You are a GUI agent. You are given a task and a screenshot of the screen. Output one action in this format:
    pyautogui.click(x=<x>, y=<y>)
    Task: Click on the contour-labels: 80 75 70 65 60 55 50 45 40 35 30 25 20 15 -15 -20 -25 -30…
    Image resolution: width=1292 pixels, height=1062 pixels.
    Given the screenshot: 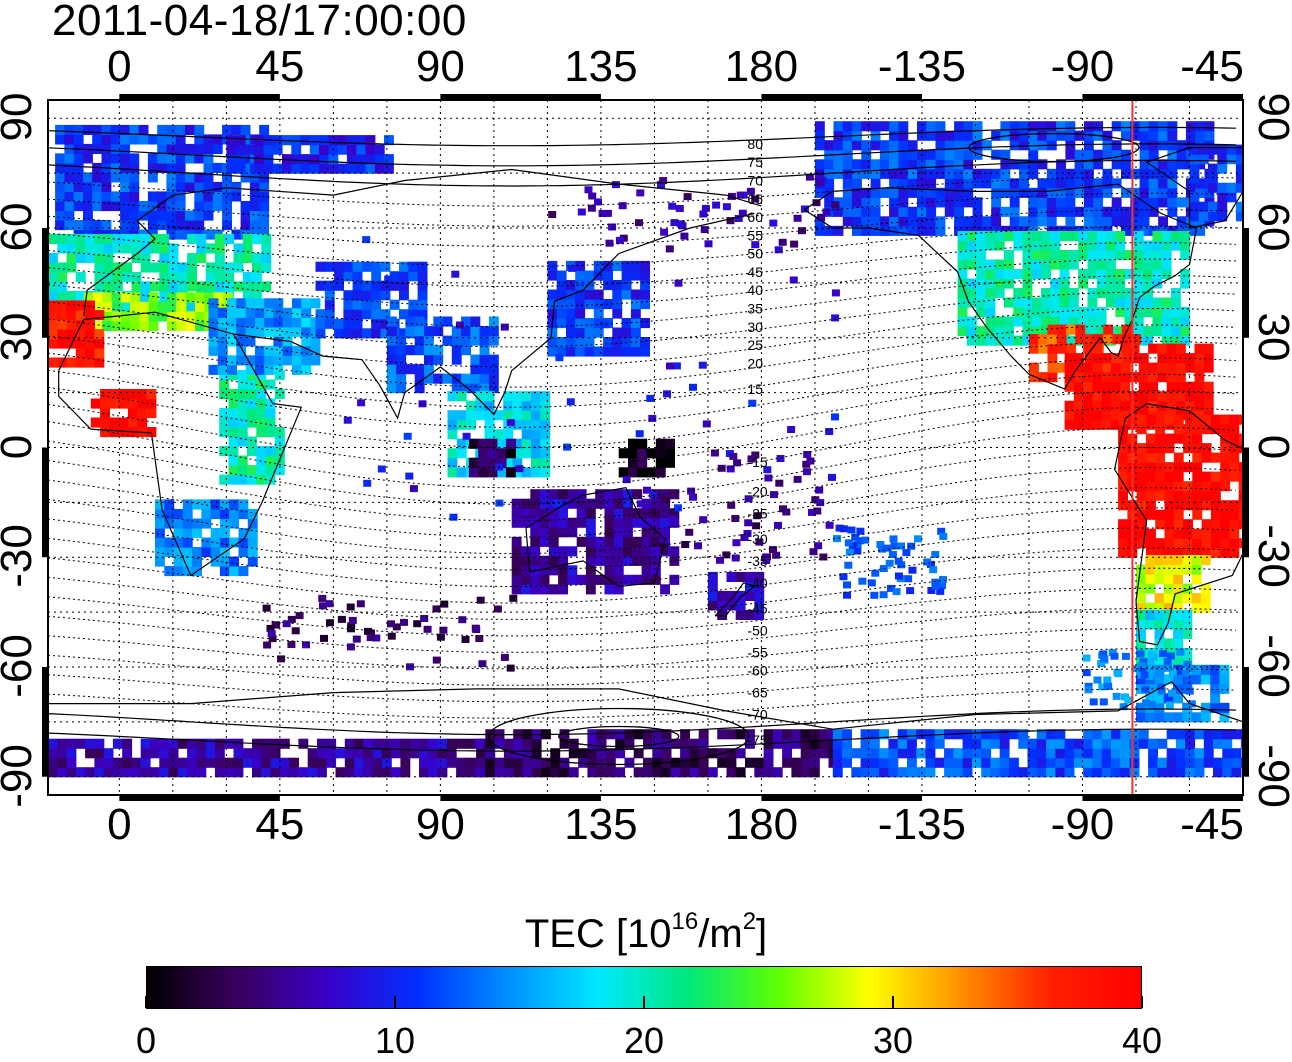 What is the action you would take?
    pyautogui.click(x=757, y=442)
    